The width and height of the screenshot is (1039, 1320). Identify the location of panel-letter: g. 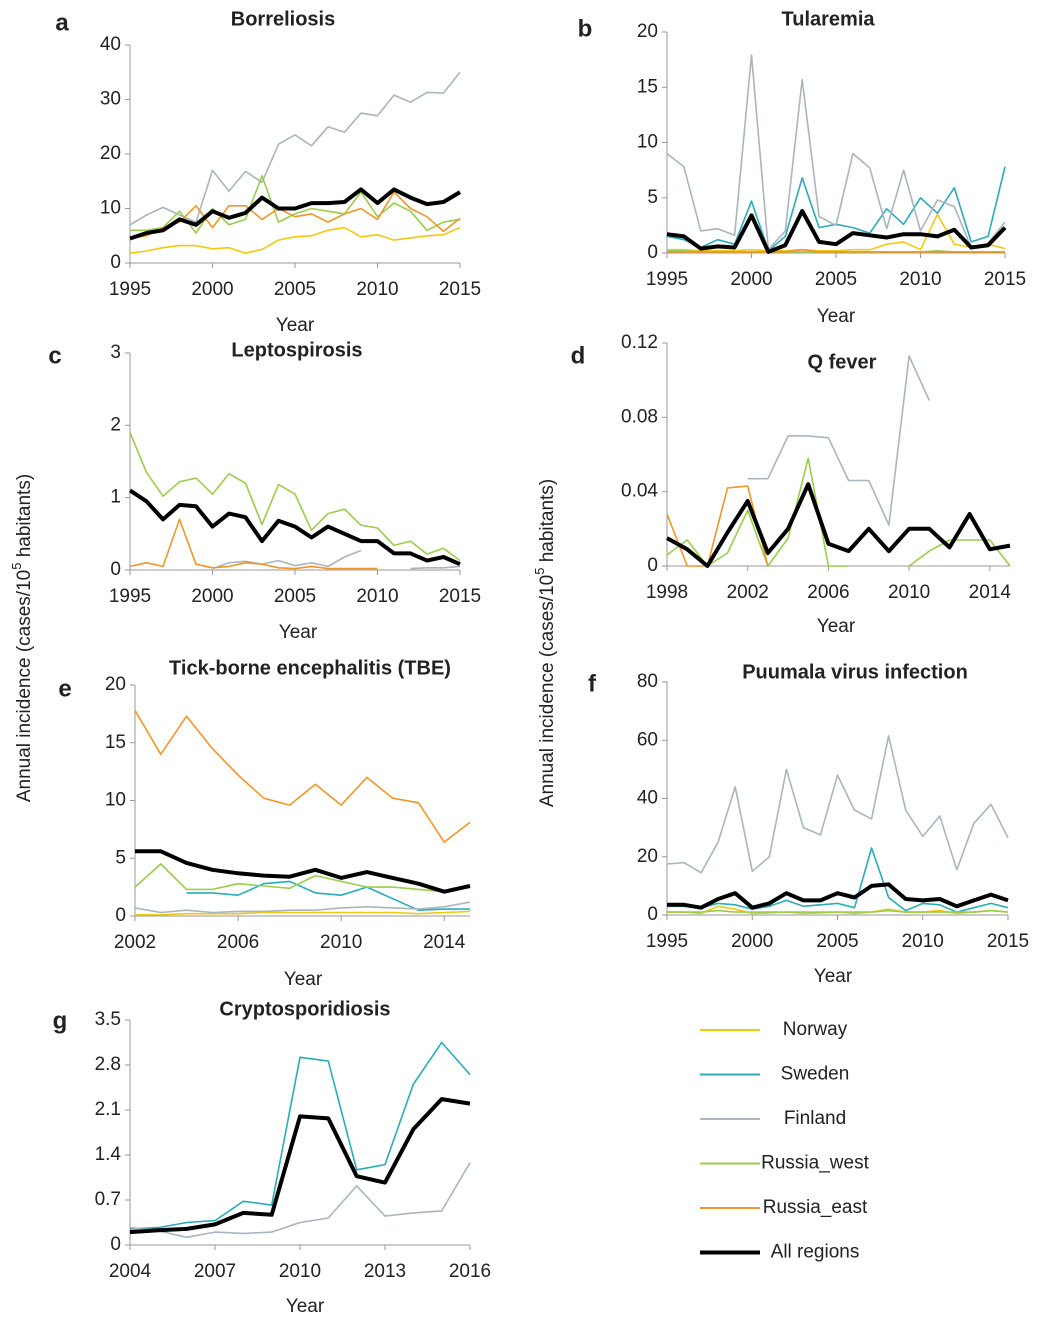
(60, 1020).